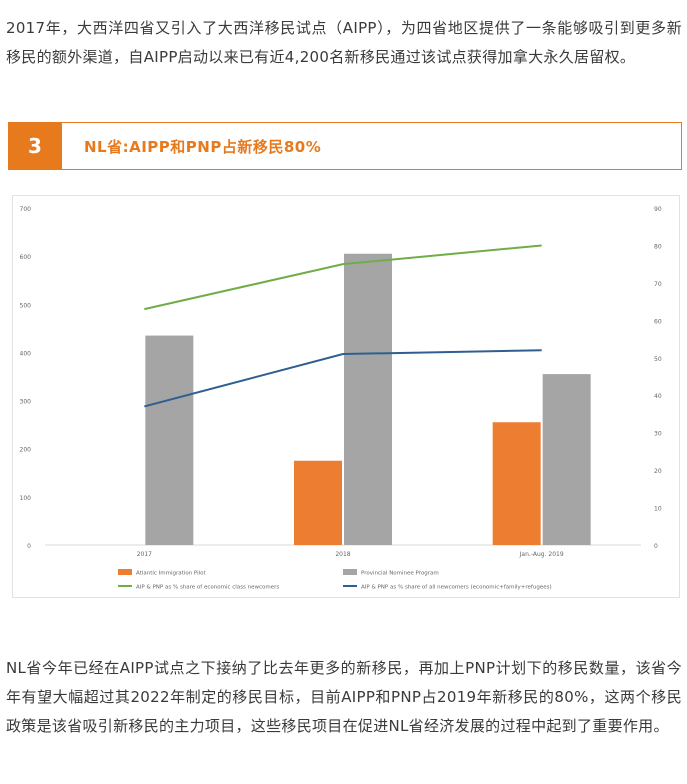  What do you see at coordinates (658, 509) in the screenshot?
I see `y-right-tick-label: 10` at bounding box center [658, 509].